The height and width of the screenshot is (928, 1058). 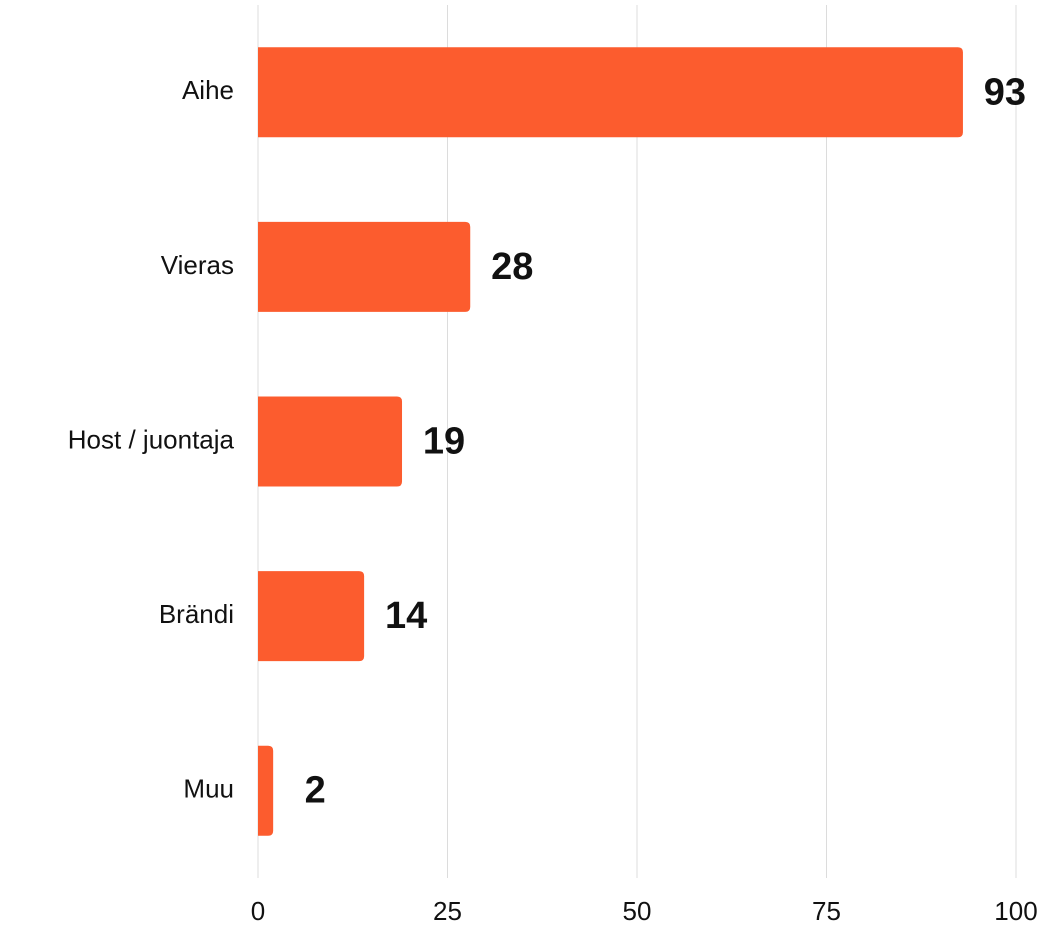 What do you see at coordinates (151, 439) in the screenshot?
I see `y-tick-label: Host / juontaja` at bounding box center [151, 439].